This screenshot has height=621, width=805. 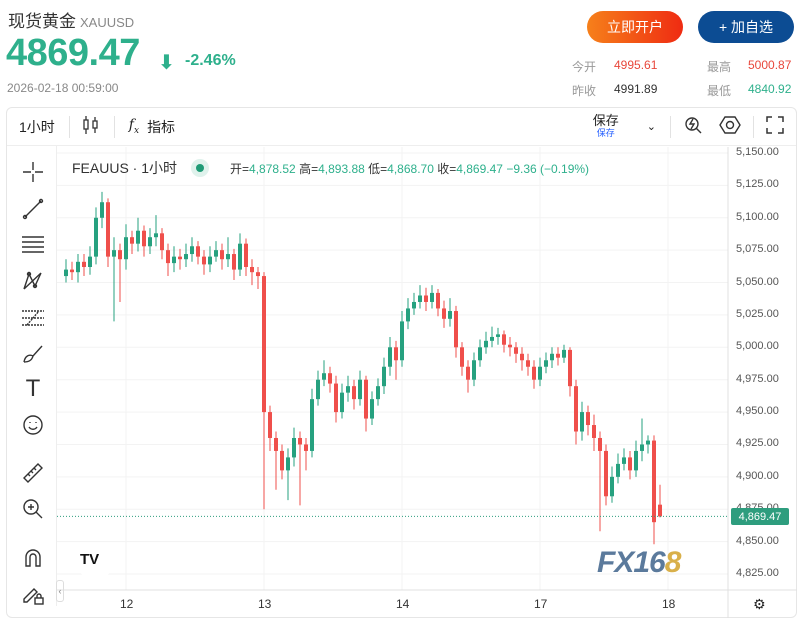 What do you see at coordinates (775, 126) in the screenshot?
I see `fullscreen-icon` at bounding box center [775, 126].